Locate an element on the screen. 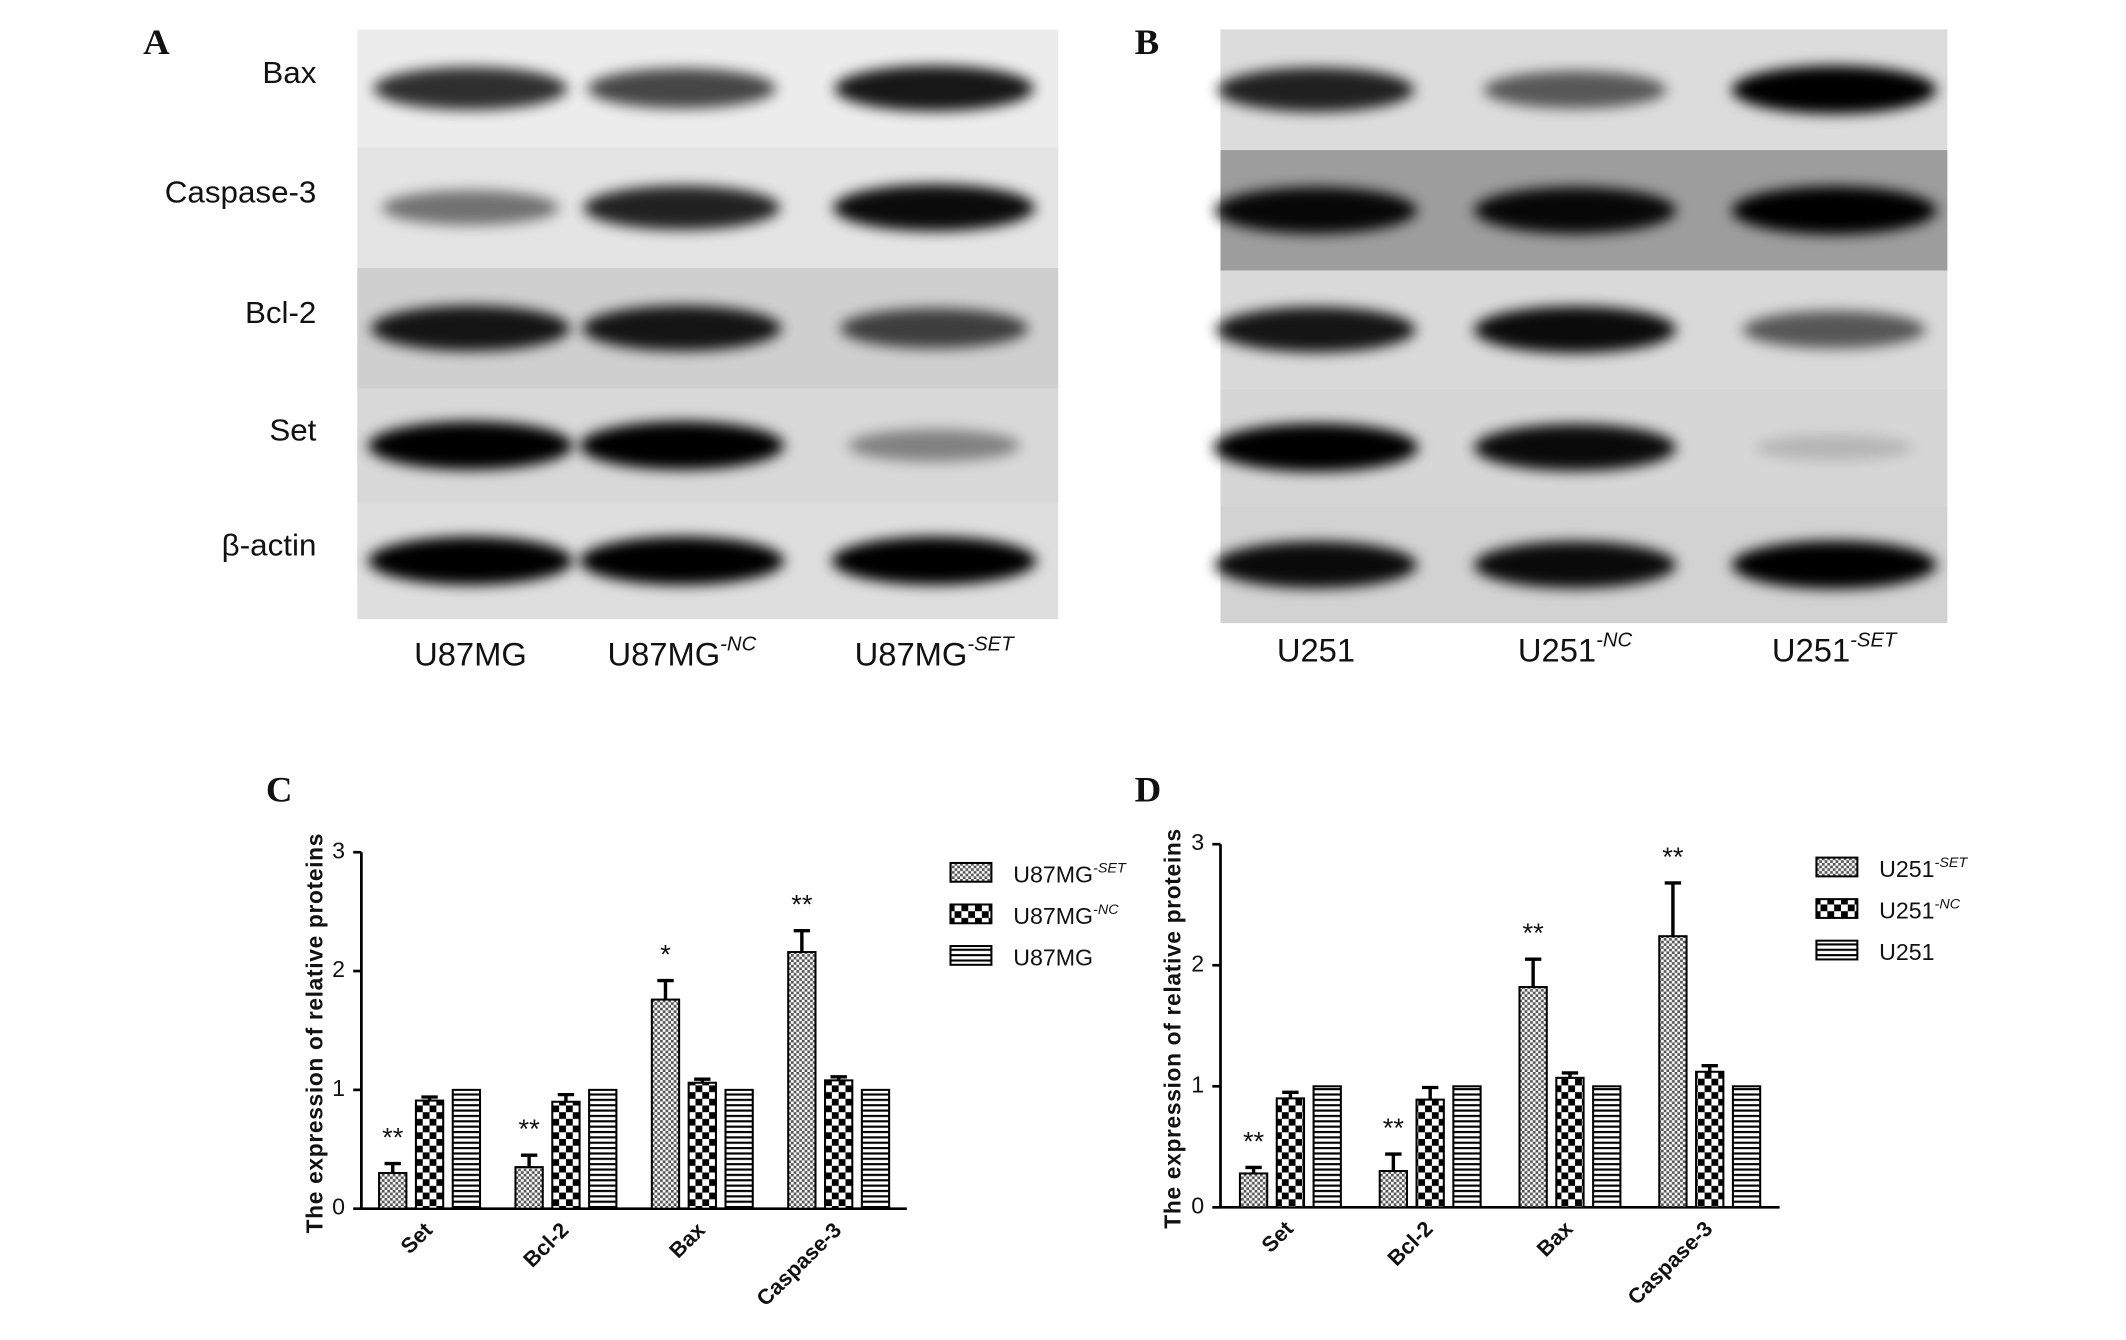 This screenshot has width=2126, height=1340. panel-label: D is located at coordinates (1148, 789).